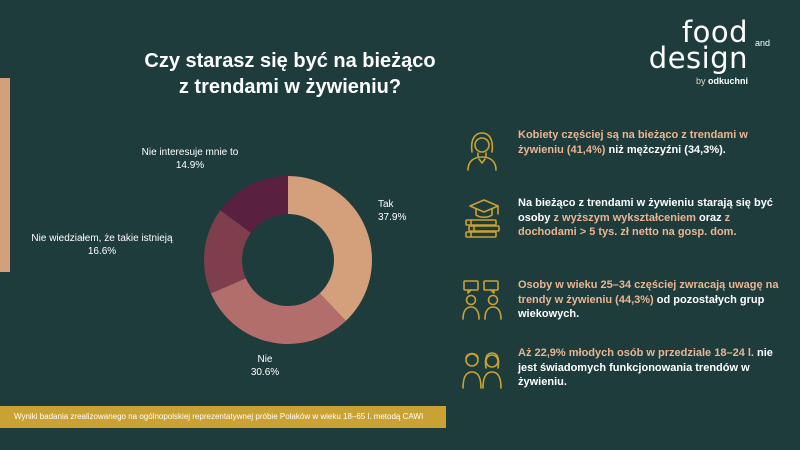 This screenshot has height=450, width=800. I want to click on logo-brand: odkuchni, so click(728, 81).